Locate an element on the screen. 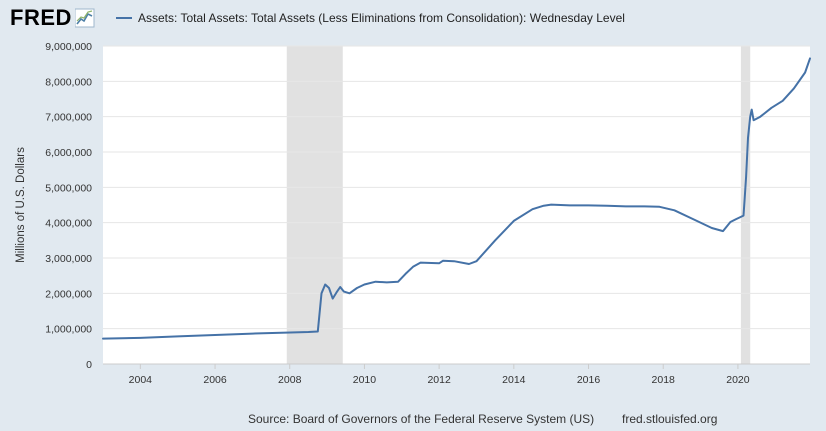 This screenshot has width=826, height=431. y-tick-label-7: 7,000,000 is located at coordinates (68, 118).